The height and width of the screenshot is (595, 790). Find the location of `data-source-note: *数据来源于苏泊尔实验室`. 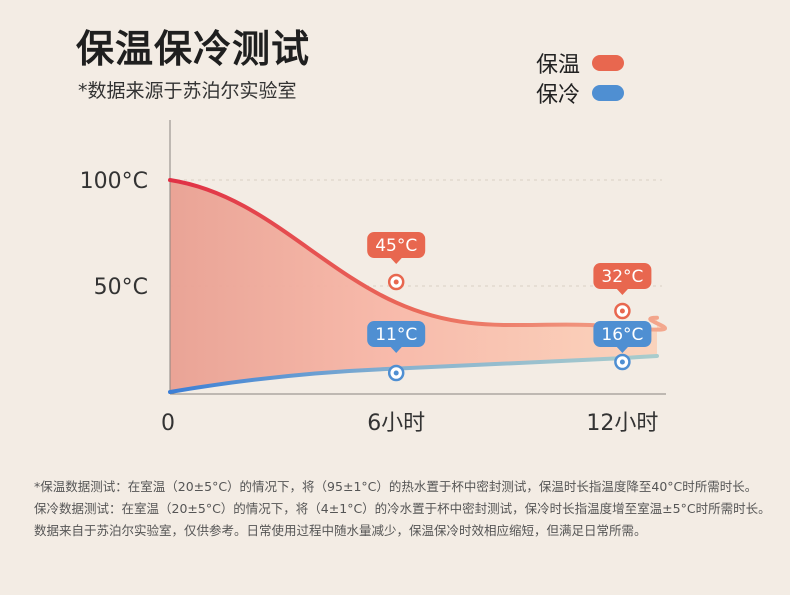

data-source-note: *数据来源于苏泊尔实验室 is located at coordinates (187, 91).